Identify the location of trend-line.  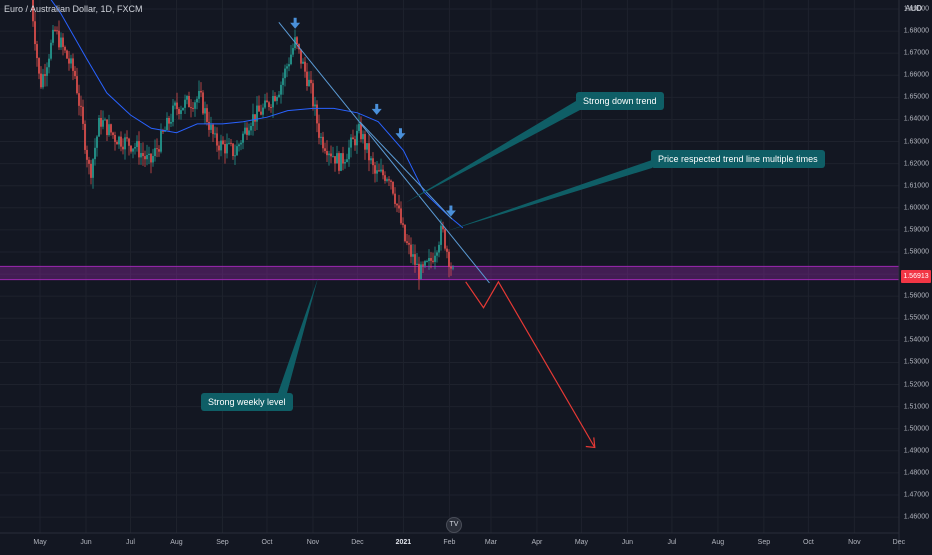
(384, 152).